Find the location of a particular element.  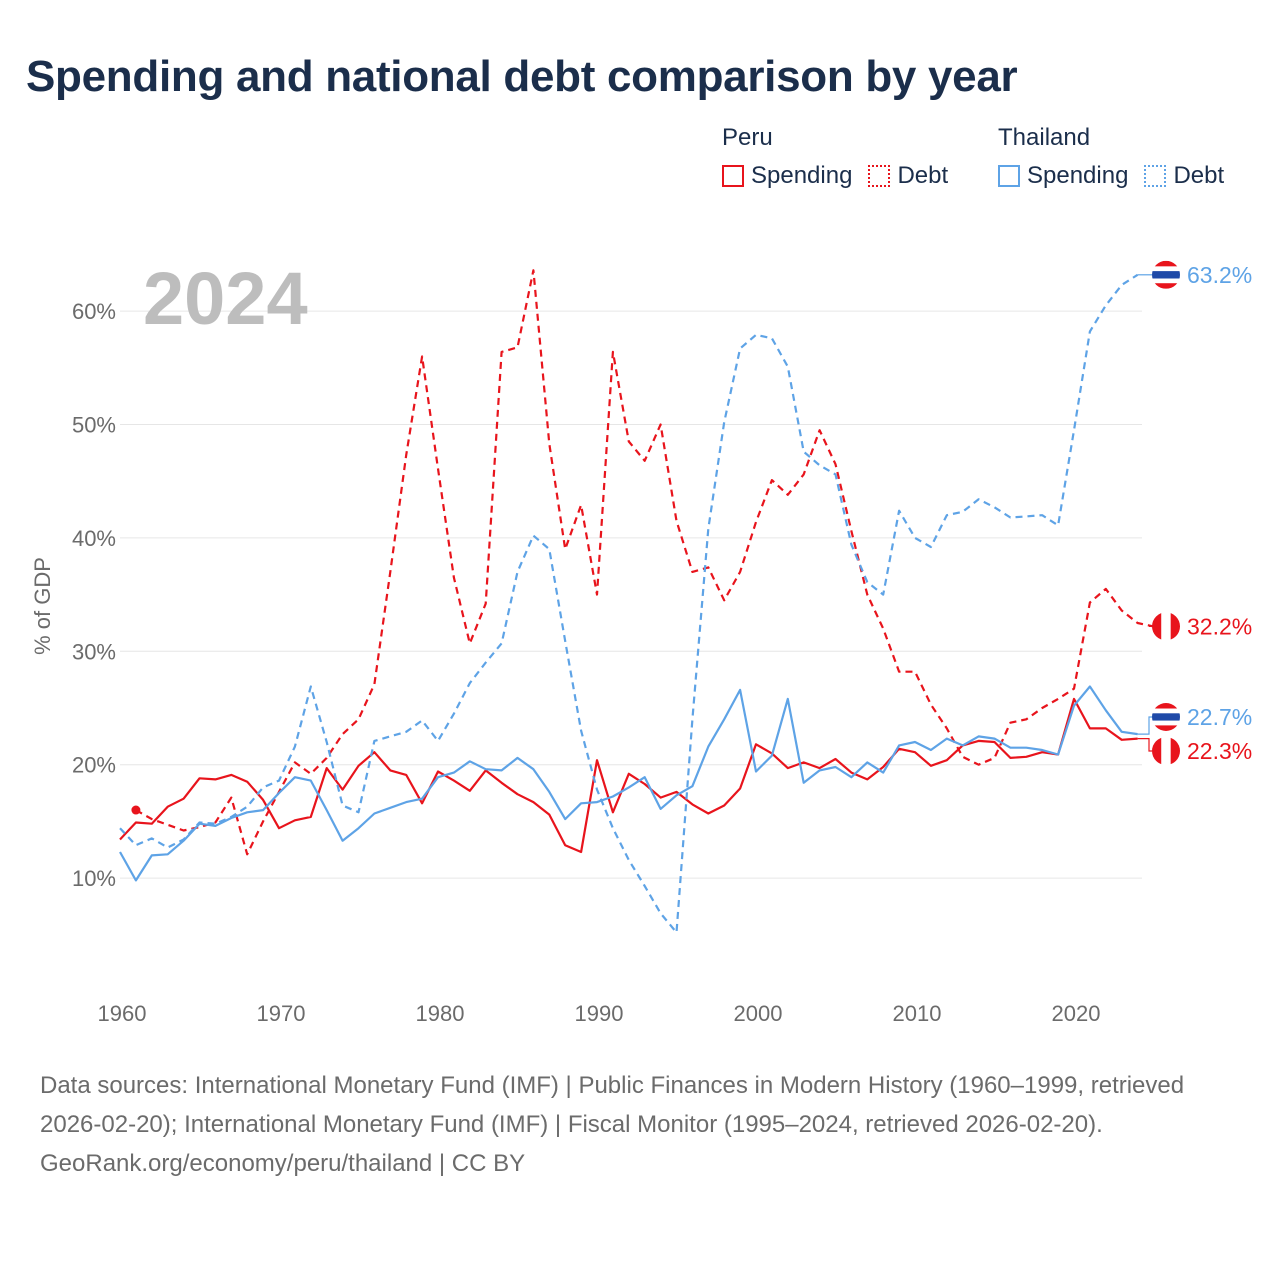

legend-peru-spending: Spending is located at coordinates (787, 176).